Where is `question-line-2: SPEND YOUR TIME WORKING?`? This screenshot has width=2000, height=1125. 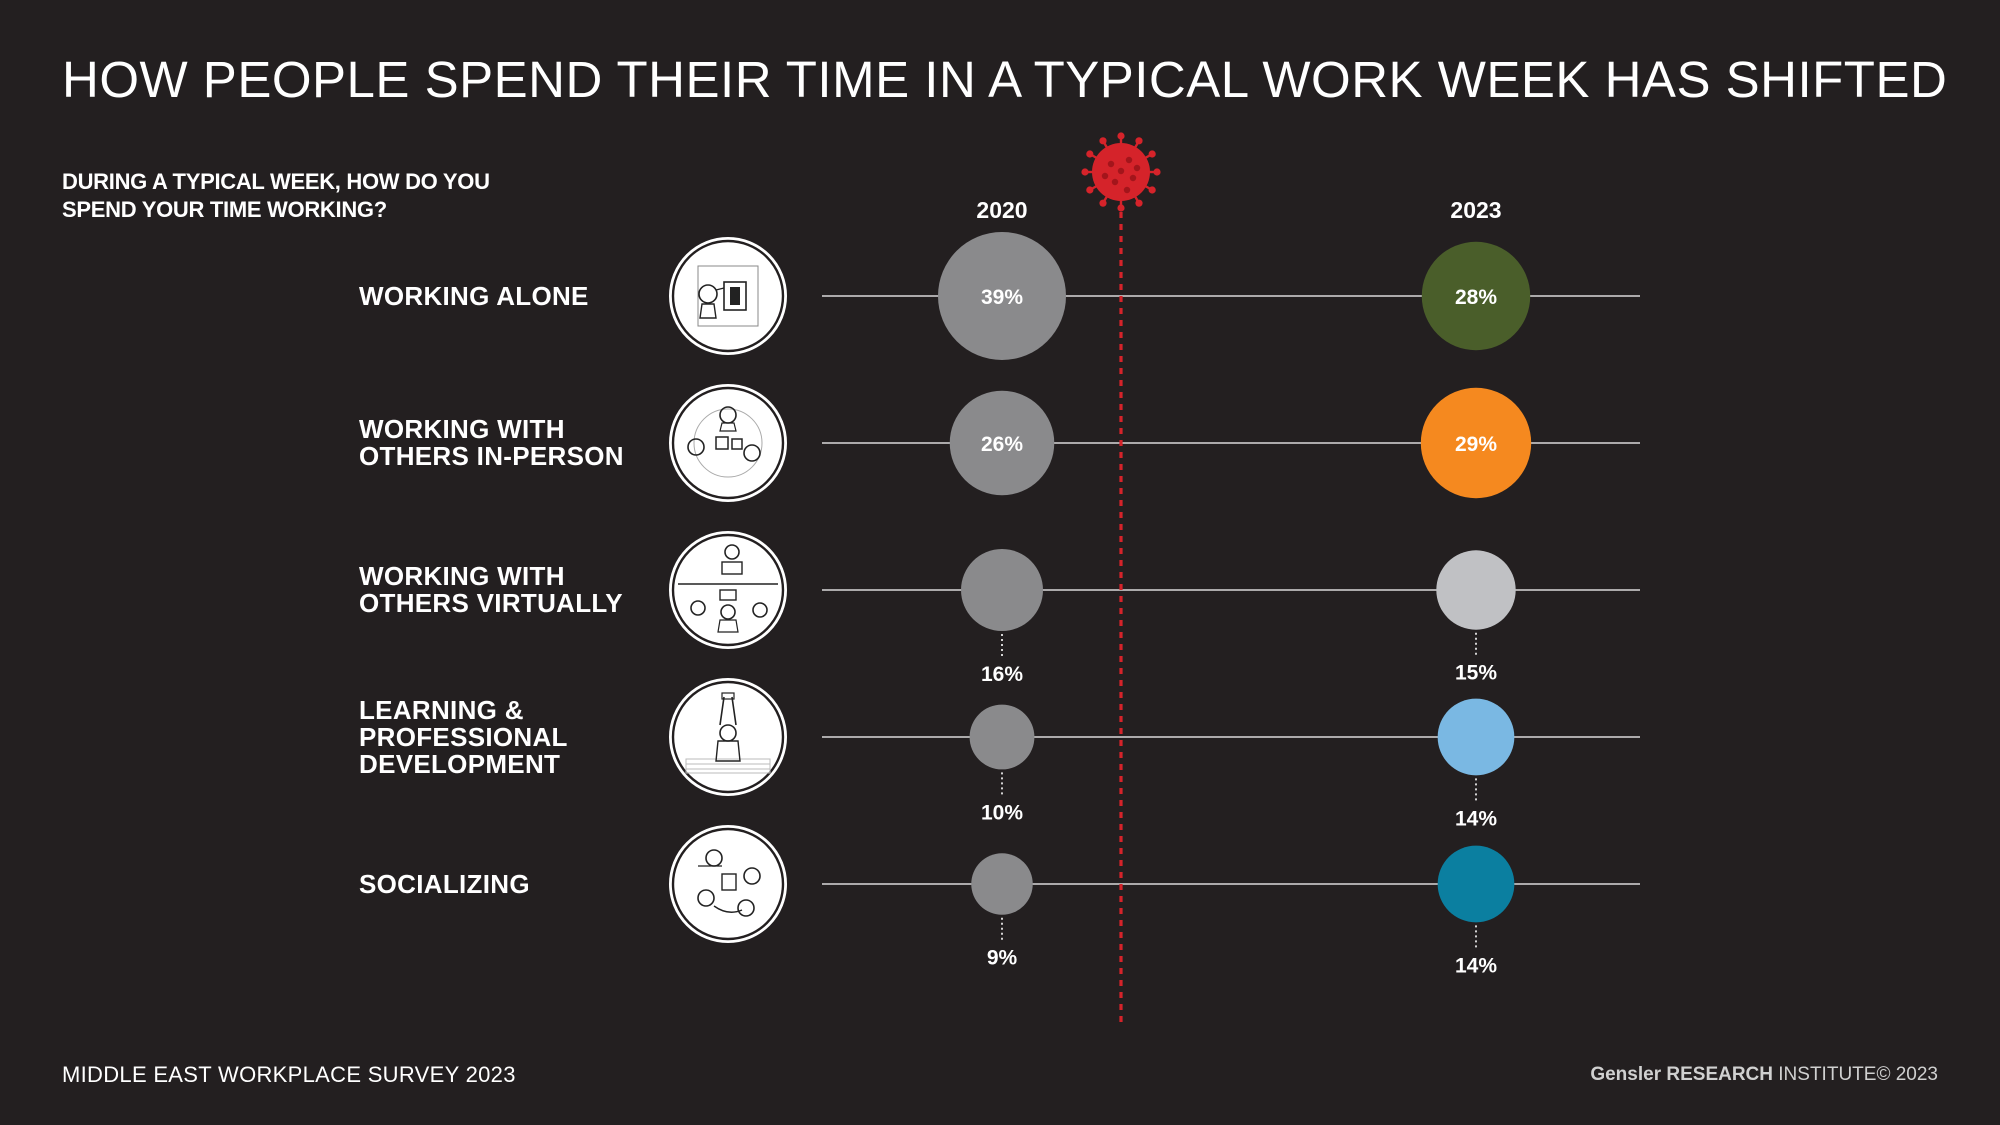 question-line-2: SPEND YOUR TIME WORKING? is located at coordinates (224, 209).